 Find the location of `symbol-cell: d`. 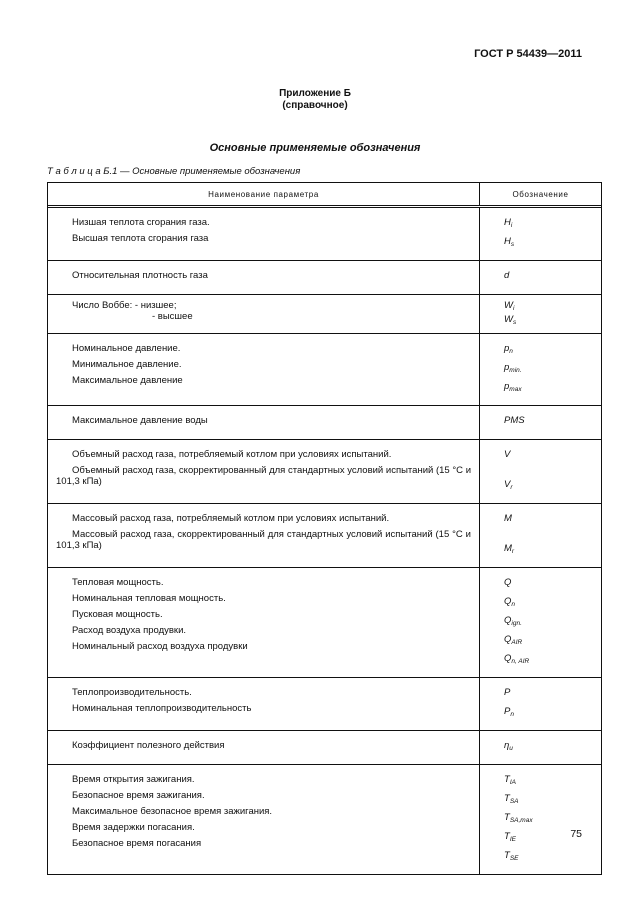

symbol-cell: d is located at coordinates (540, 277).